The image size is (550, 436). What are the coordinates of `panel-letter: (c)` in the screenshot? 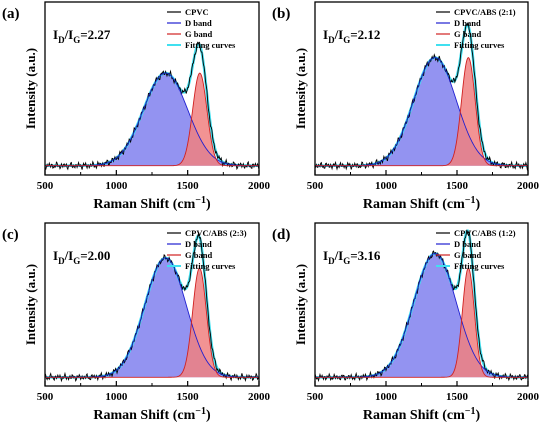 It's located at (10, 235).